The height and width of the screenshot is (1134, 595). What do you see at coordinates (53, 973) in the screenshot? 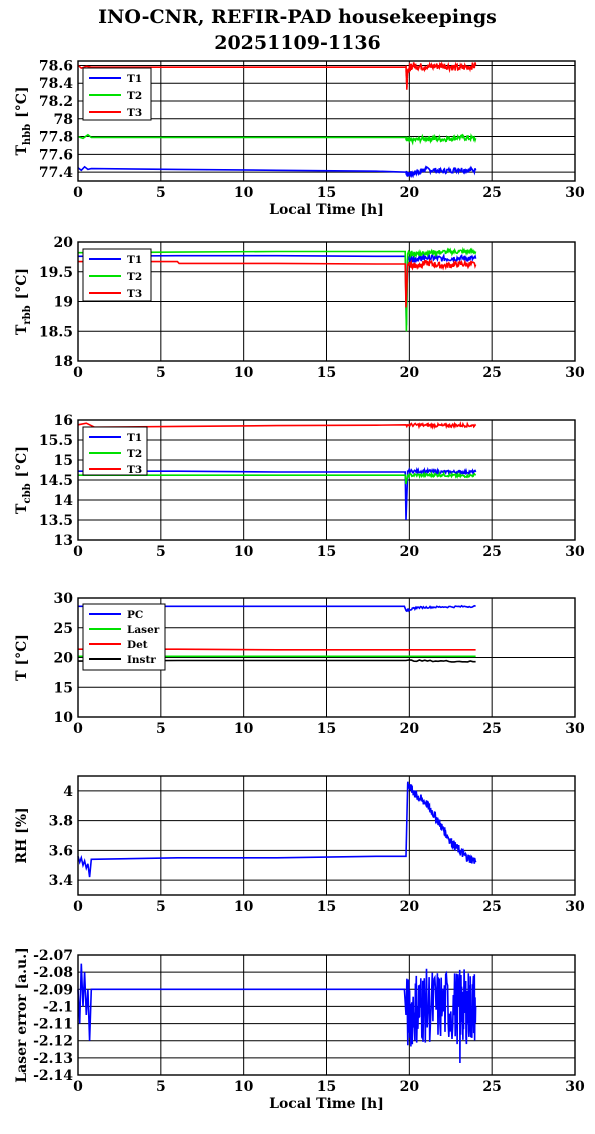
I see `y-tick-label: -2.08` at bounding box center [53, 973].